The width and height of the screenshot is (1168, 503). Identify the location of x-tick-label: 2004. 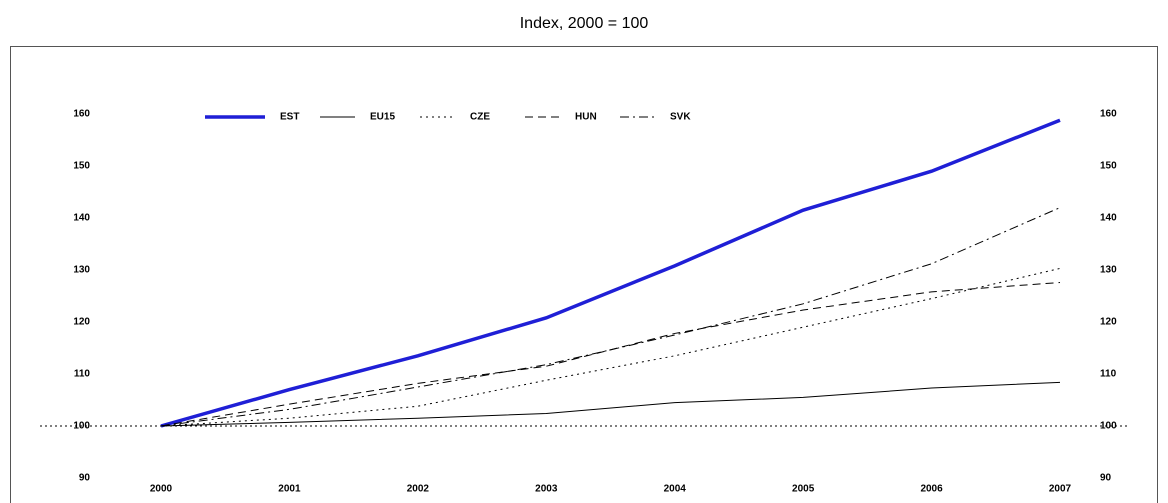
(675, 489).